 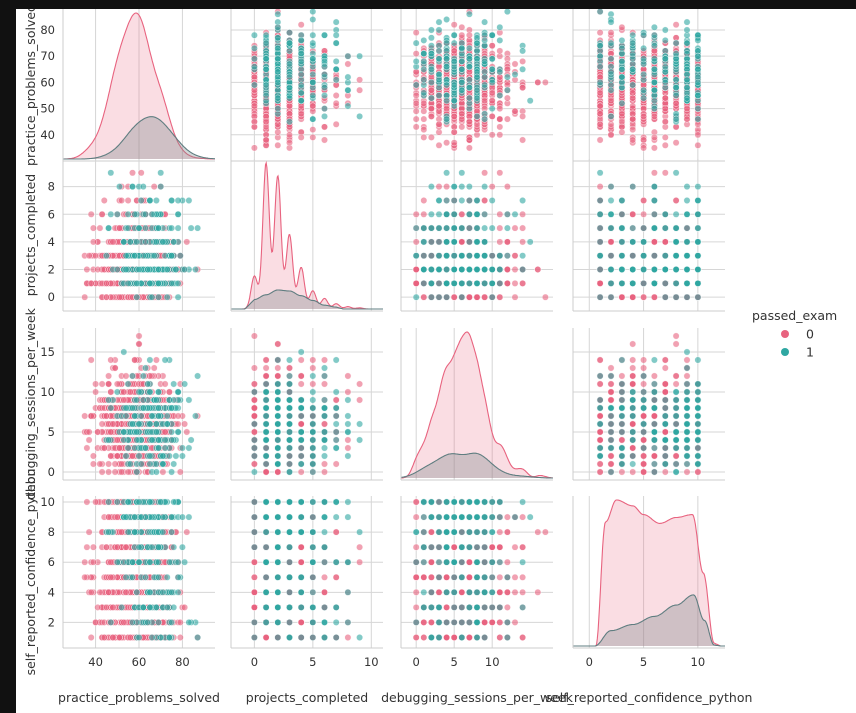 What do you see at coordinates (47, 30) in the screenshot?
I see `y-tick-label: 80` at bounding box center [47, 30].